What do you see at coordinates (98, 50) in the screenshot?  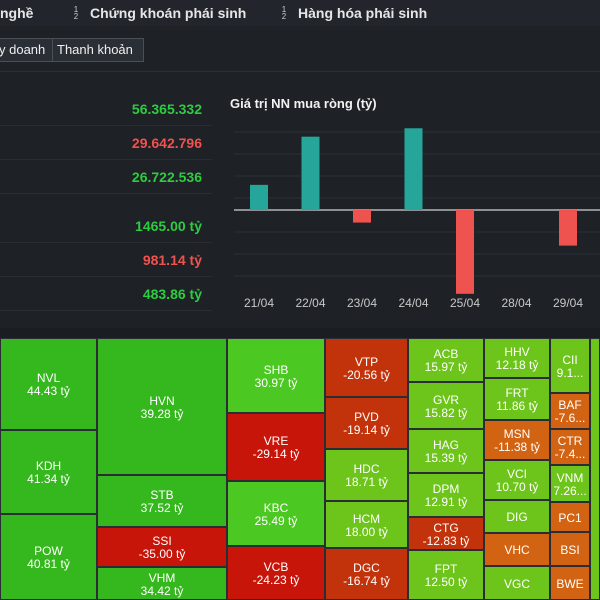 I see `tab-liquidity: Thanh khoản` at bounding box center [98, 50].